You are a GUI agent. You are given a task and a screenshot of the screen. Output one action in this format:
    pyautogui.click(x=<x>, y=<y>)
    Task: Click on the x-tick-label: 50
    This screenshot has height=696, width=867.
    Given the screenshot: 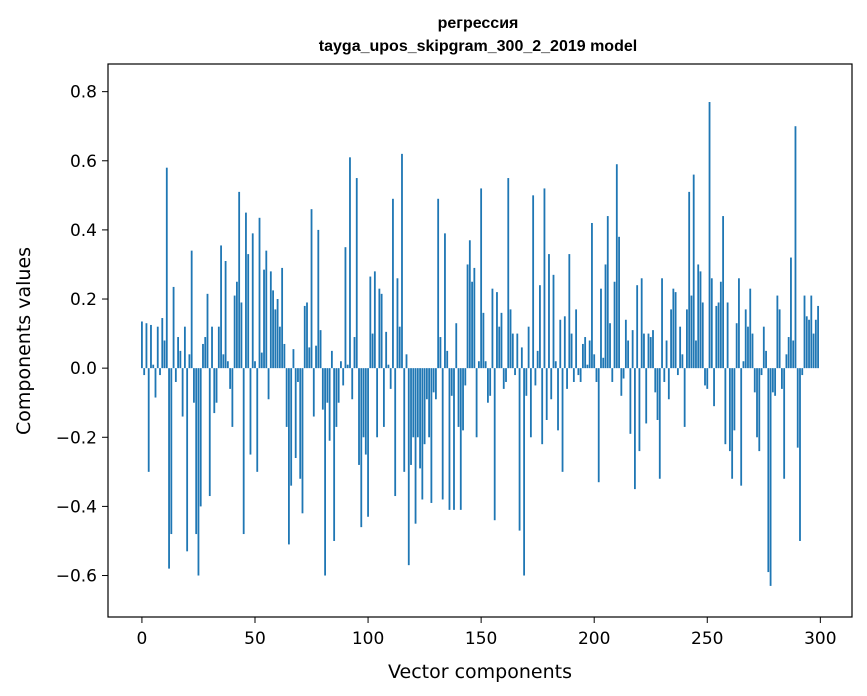 What is the action you would take?
    pyautogui.click(x=255, y=639)
    